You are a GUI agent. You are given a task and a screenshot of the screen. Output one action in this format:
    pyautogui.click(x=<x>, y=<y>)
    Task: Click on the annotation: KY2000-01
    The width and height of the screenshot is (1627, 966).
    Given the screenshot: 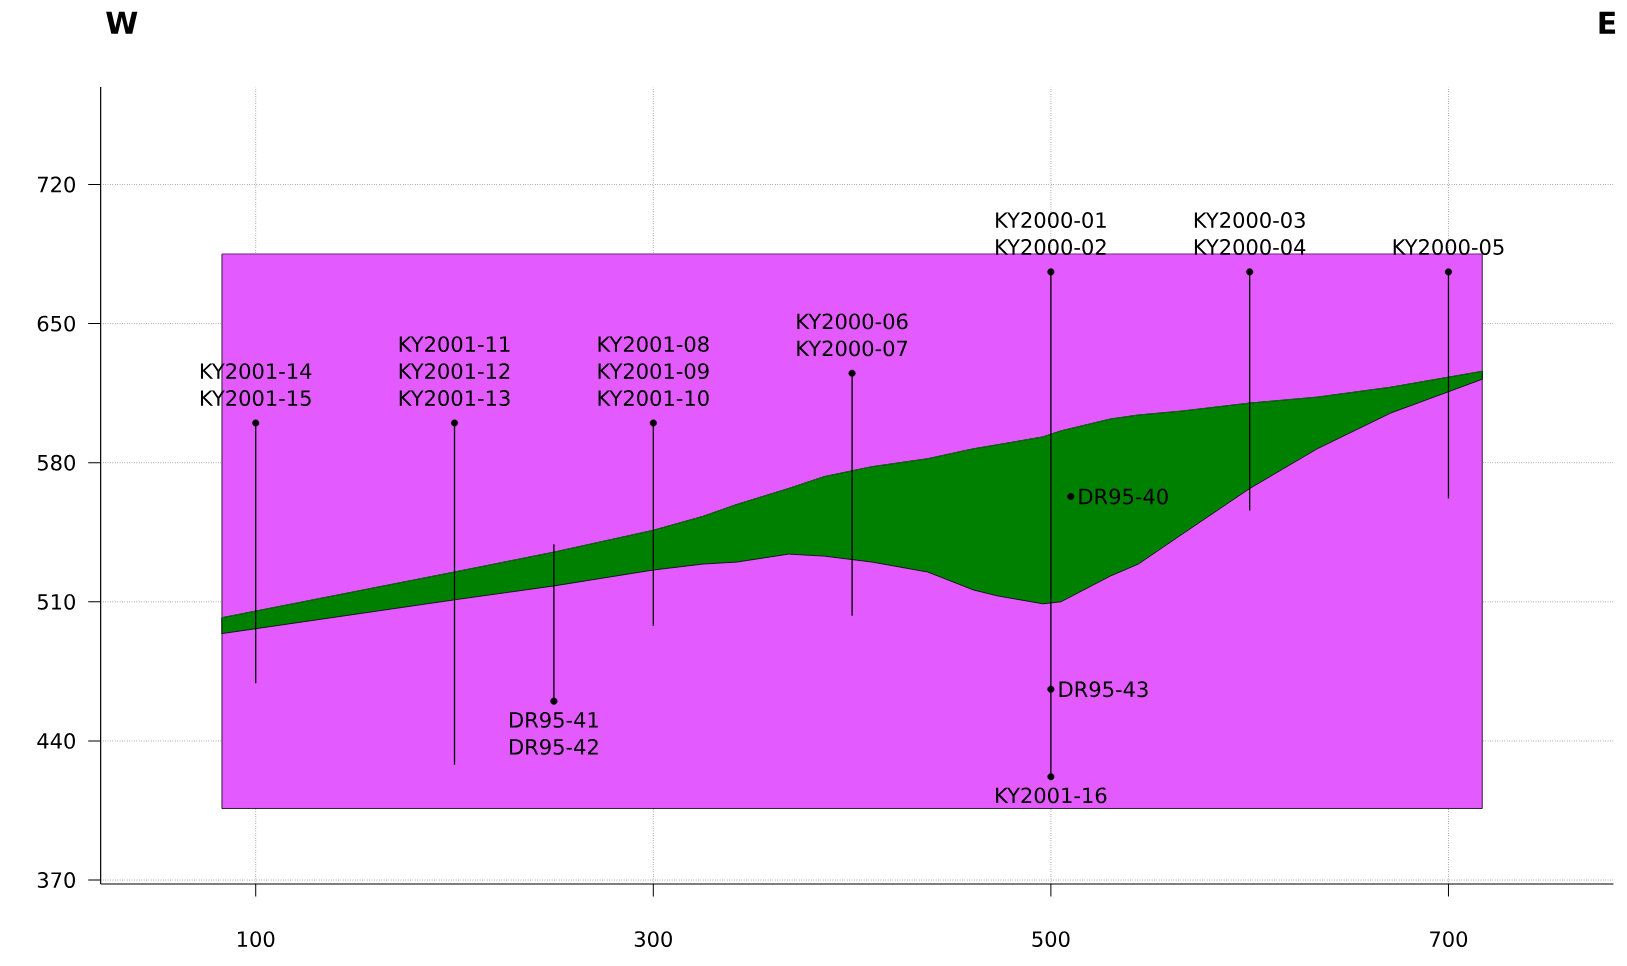 What is the action you would take?
    pyautogui.click(x=1051, y=220)
    